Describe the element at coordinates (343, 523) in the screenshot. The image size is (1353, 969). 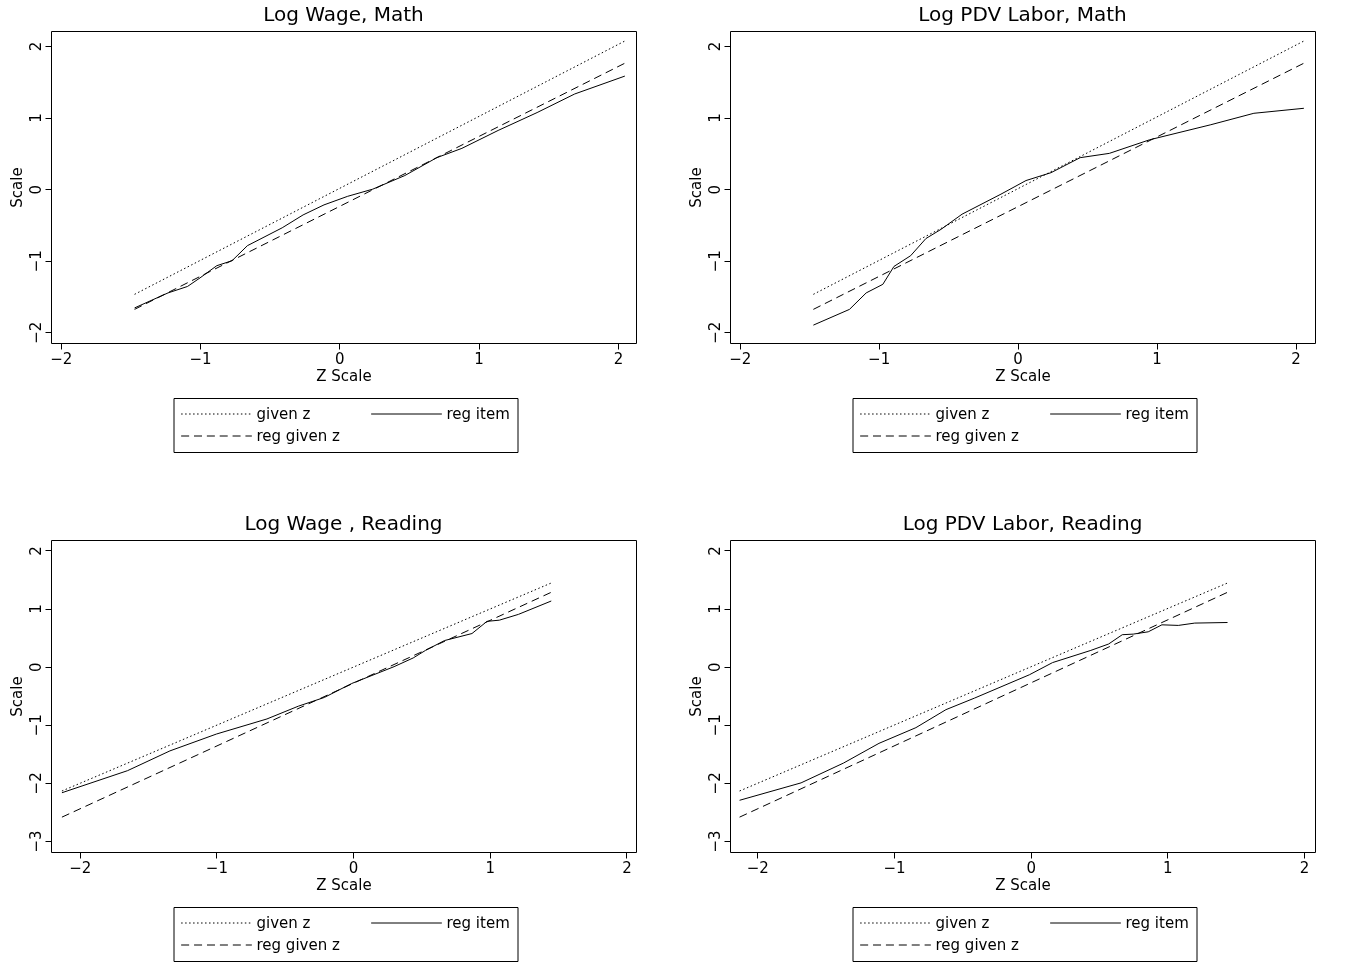
I see `chart-title: Log Wage , Reading` at that location.